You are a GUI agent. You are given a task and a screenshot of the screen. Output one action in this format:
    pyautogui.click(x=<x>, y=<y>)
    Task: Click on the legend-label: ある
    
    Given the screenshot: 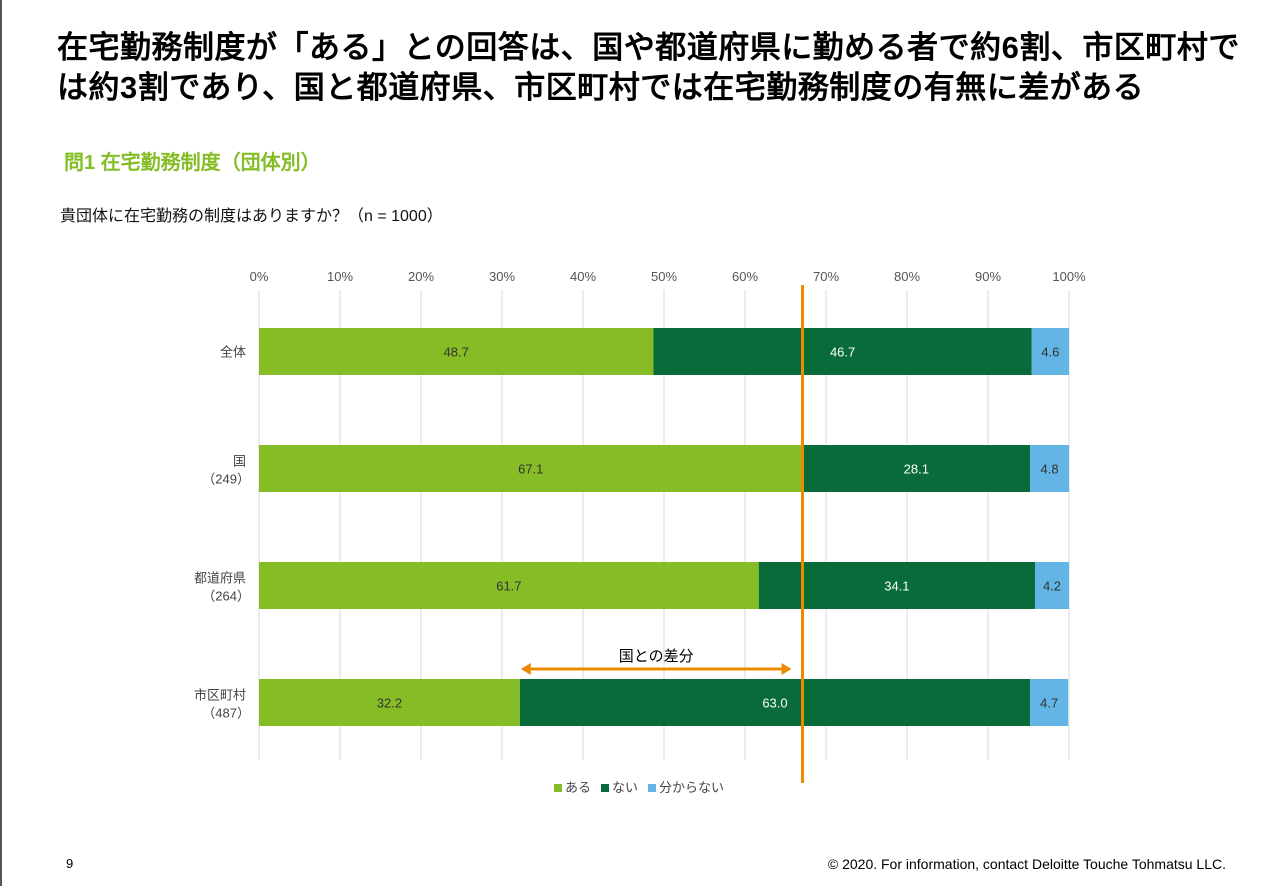 What is the action you would take?
    pyautogui.click(x=578, y=787)
    